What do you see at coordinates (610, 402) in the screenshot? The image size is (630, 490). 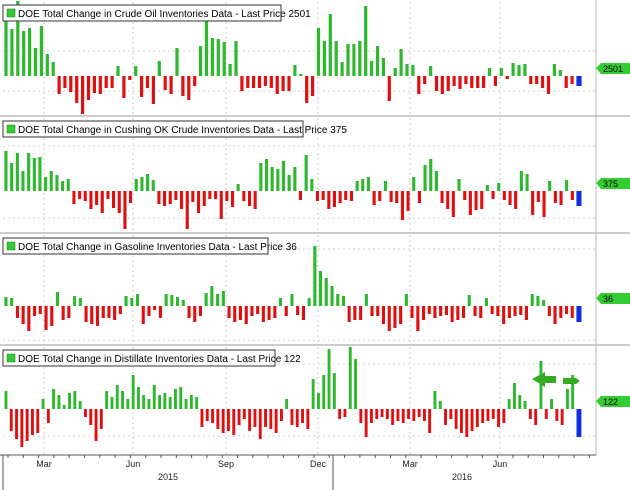 I see `last-price-label: 122` at bounding box center [610, 402].